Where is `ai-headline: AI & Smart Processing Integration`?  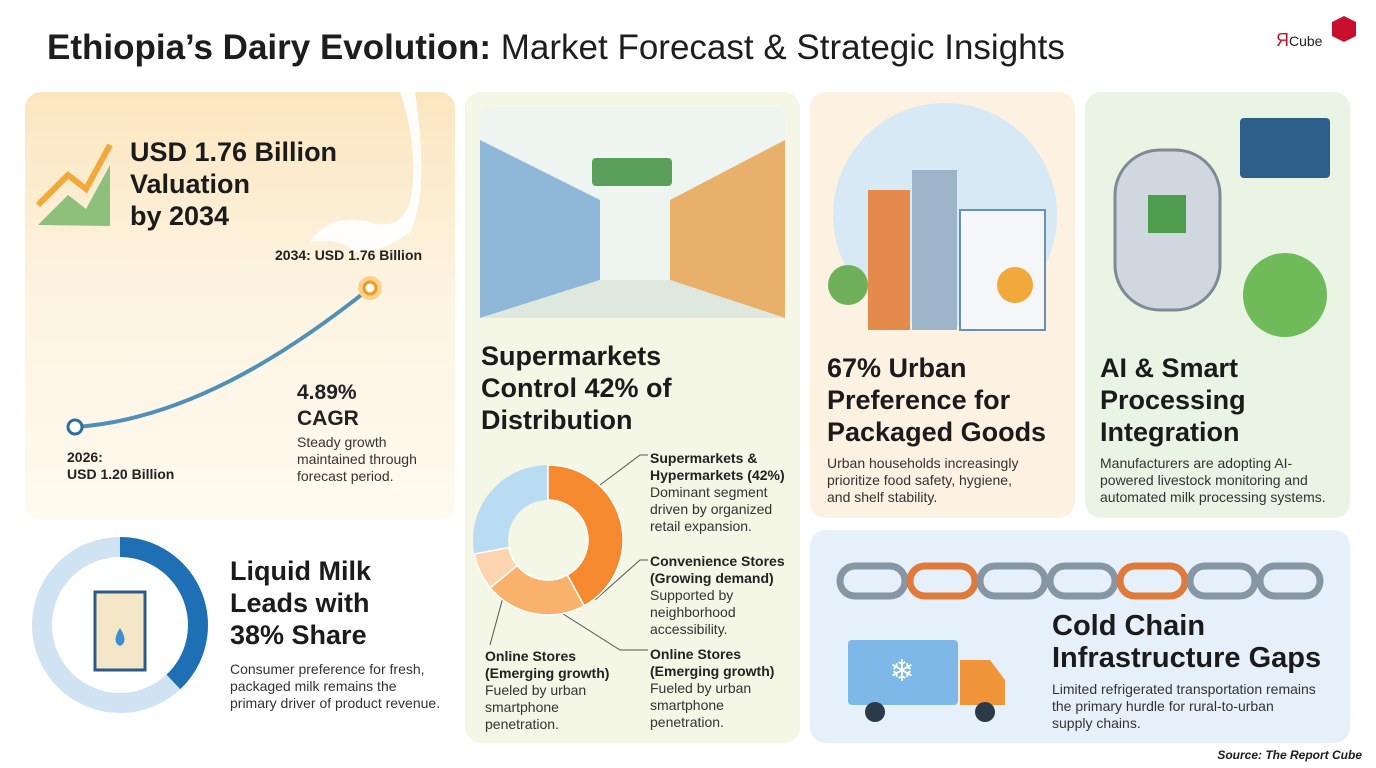 ai-headline: AI & Smart Processing Integration is located at coordinates (1173, 400).